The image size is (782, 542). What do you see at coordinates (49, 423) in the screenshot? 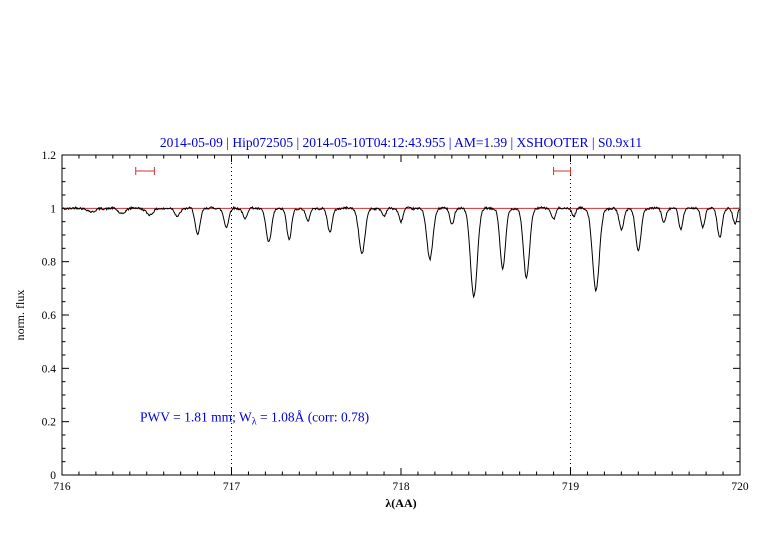
I see `y-tick-label: 0.2` at bounding box center [49, 423].